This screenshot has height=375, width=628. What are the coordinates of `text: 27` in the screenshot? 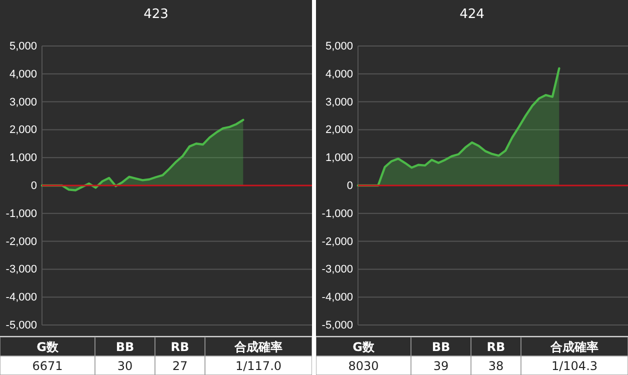 It's located at (180, 366).